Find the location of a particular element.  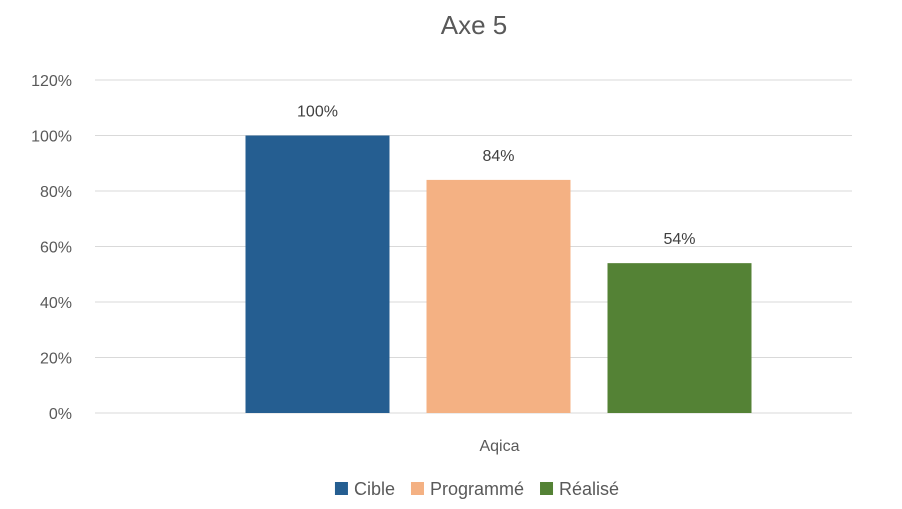

bar-cible is located at coordinates (317, 274).